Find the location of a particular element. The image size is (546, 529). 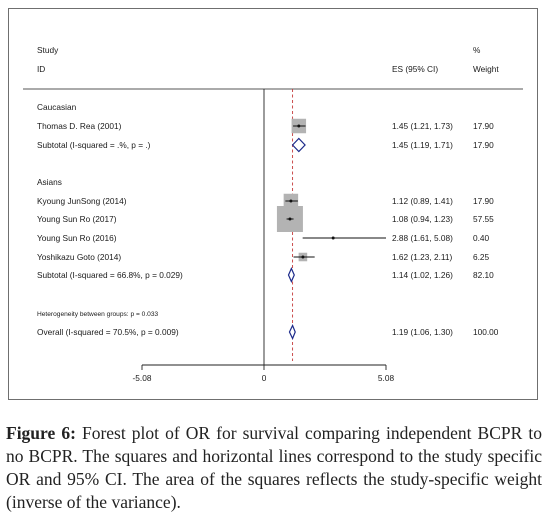

header-study-label: Study is located at coordinates (48, 50).